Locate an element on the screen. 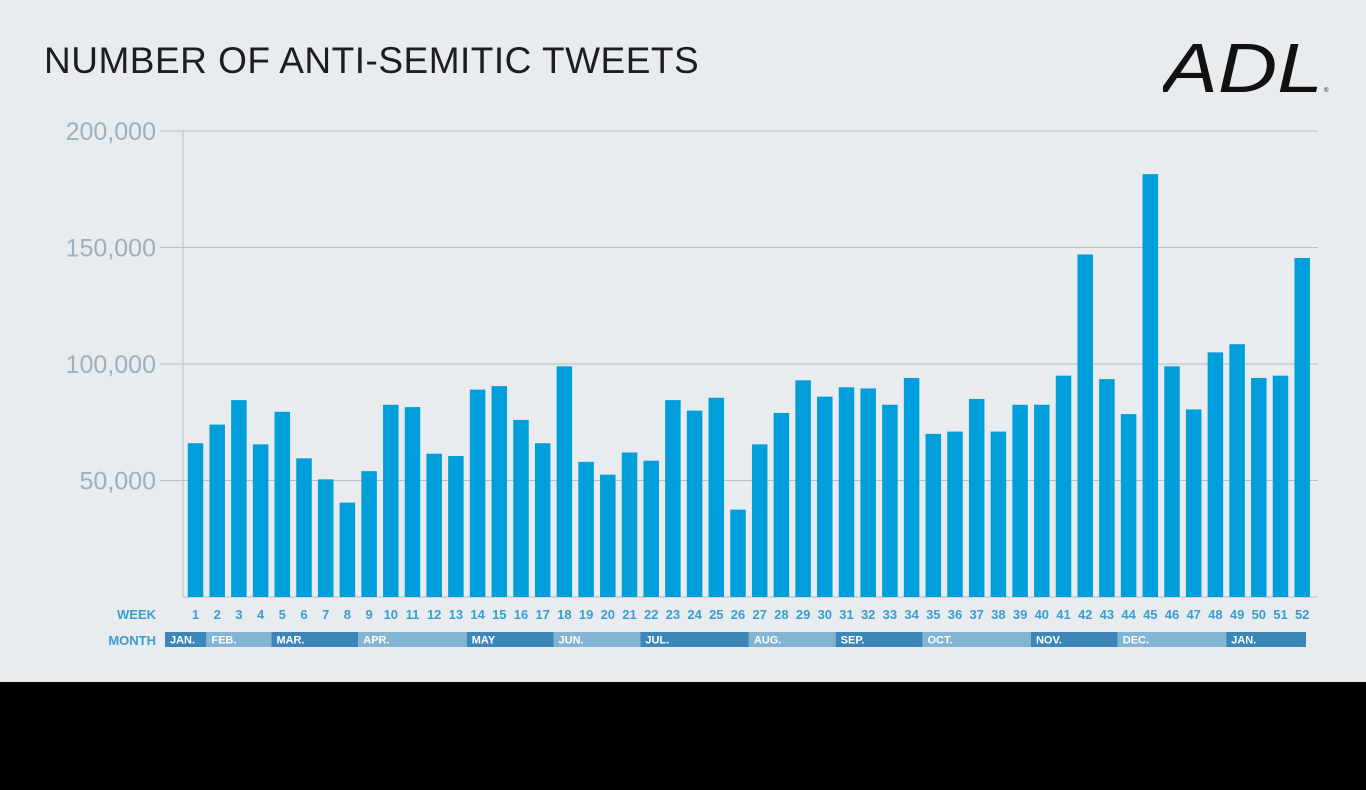 The height and width of the screenshot is (790, 1366). adl-logo-text: ADL is located at coordinates (1243, 64).